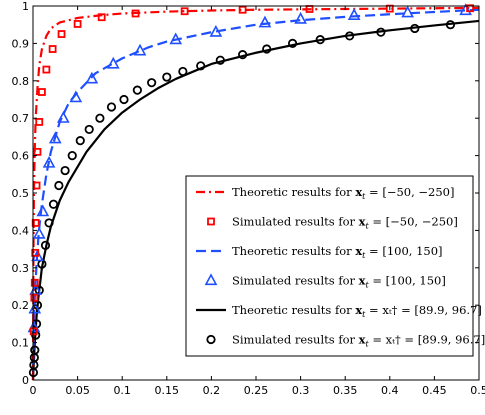 The height and width of the screenshot is (415, 485). Describe the element at coordinates (212, 390) in the screenshot. I see `x-tick-label: 0.2` at that location.